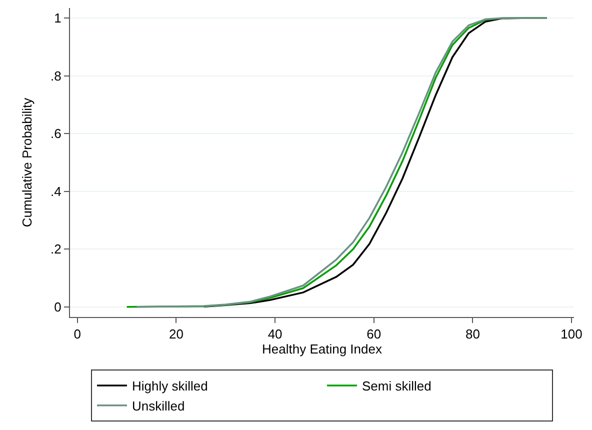 This screenshot has width=592, height=430. What do you see at coordinates (322, 349) in the screenshot?
I see `x-axis-title: Healthy Eating Index` at bounding box center [322, 349].